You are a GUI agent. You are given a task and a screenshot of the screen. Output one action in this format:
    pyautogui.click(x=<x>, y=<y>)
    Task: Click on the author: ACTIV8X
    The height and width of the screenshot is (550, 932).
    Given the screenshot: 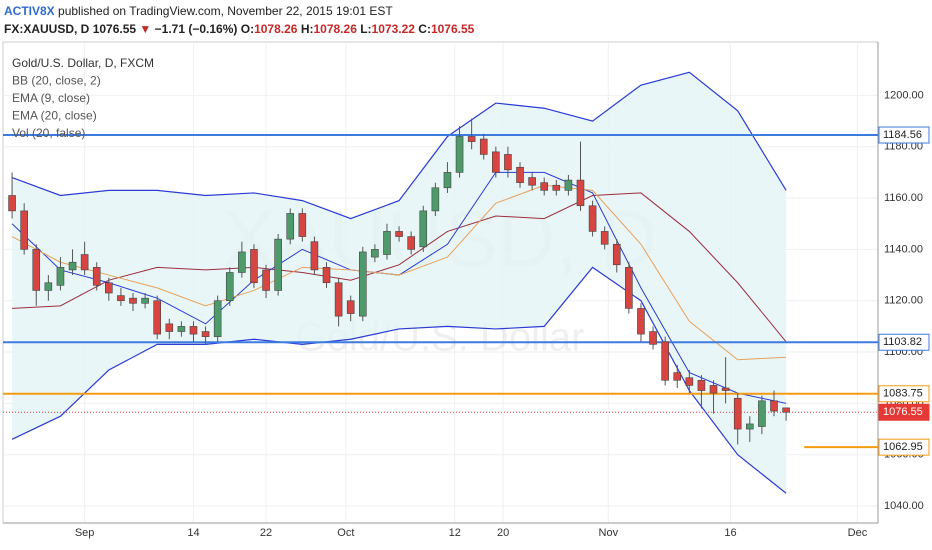 What is the action you would take?
    pyautogui.click(x=29, y=11)
    